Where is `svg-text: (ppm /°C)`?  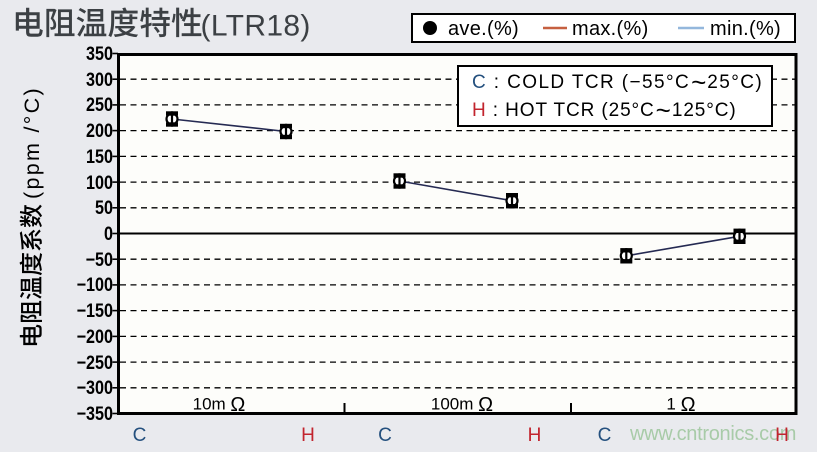 svg-text: (ppm /°C) is located at coordinates (32, 142).